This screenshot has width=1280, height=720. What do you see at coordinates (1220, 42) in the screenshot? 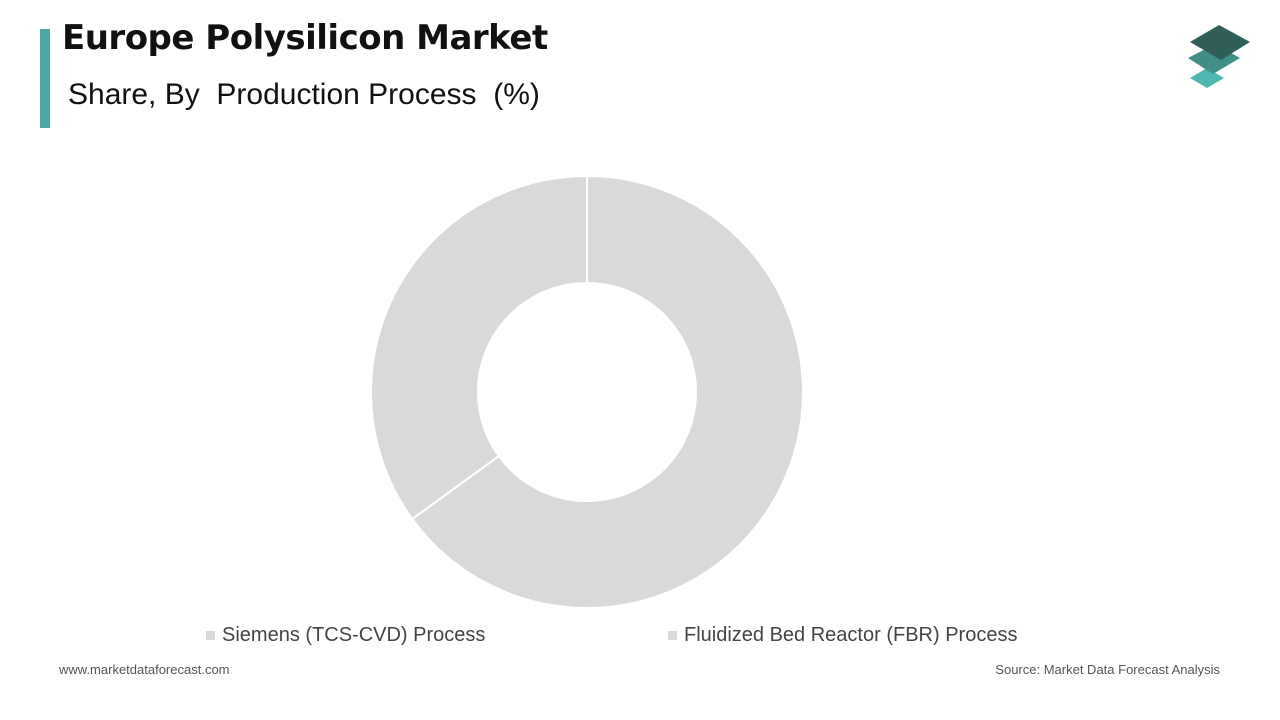
I see `logo-layer-top` at bounding box center [1220, 42].